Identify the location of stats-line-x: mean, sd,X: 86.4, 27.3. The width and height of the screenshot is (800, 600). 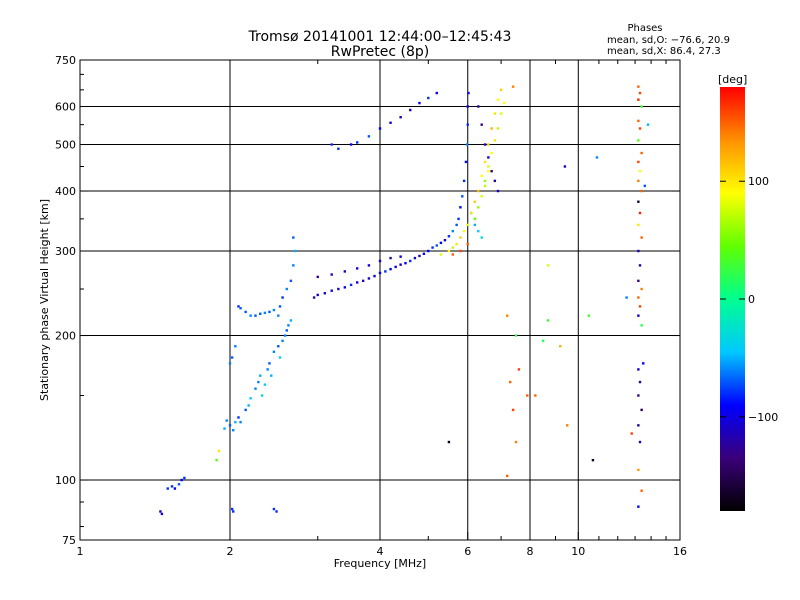
(664, 51).